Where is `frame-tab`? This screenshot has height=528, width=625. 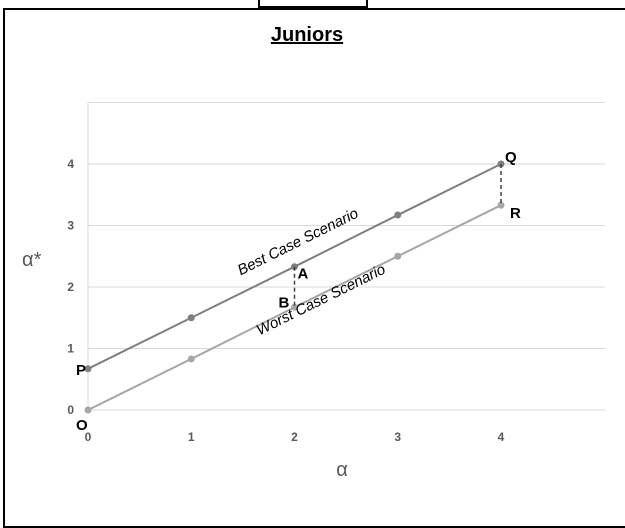 frame-tab is located at coordinates (313, 4).